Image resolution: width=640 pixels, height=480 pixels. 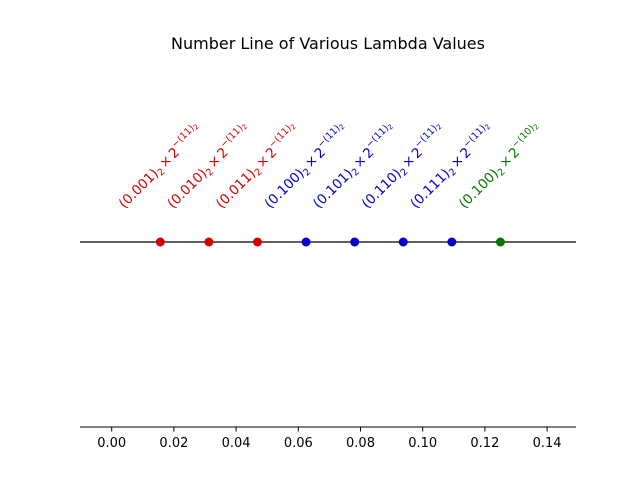 I want to click on point-label: (0.001)2×2−(11)2, so click(x=160, y=166).